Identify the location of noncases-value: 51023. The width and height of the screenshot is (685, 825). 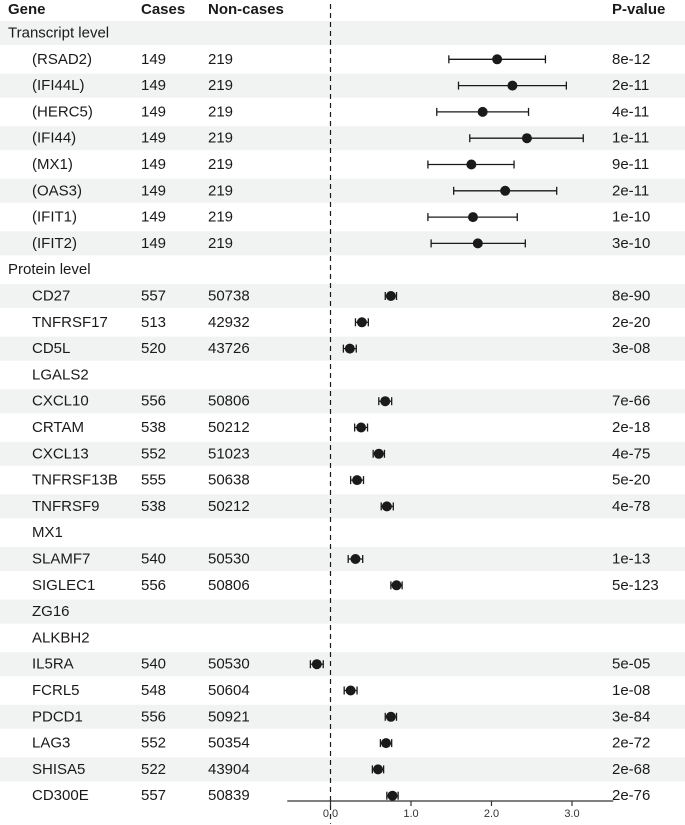
(229, 453).